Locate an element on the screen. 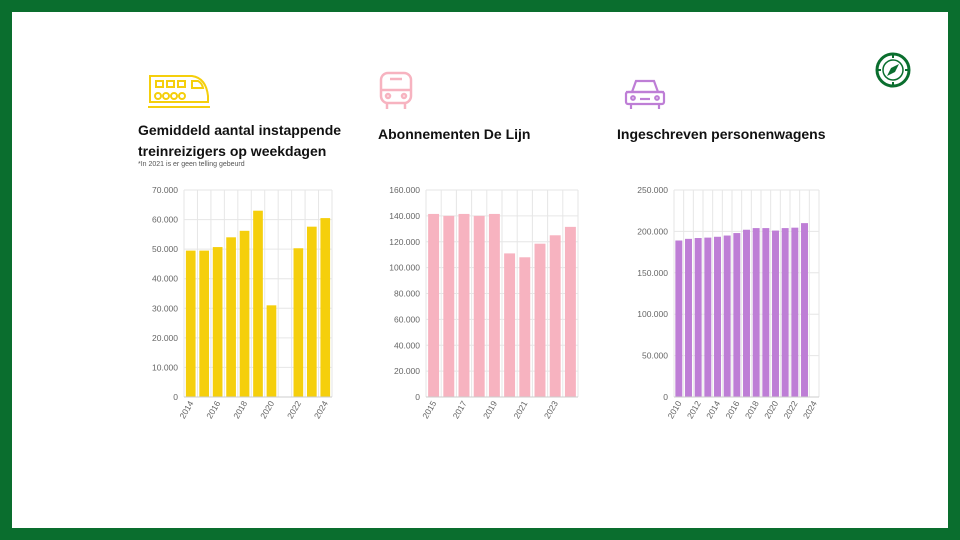  y-tick-label: 80.000 is located at coordinates (407, 294).